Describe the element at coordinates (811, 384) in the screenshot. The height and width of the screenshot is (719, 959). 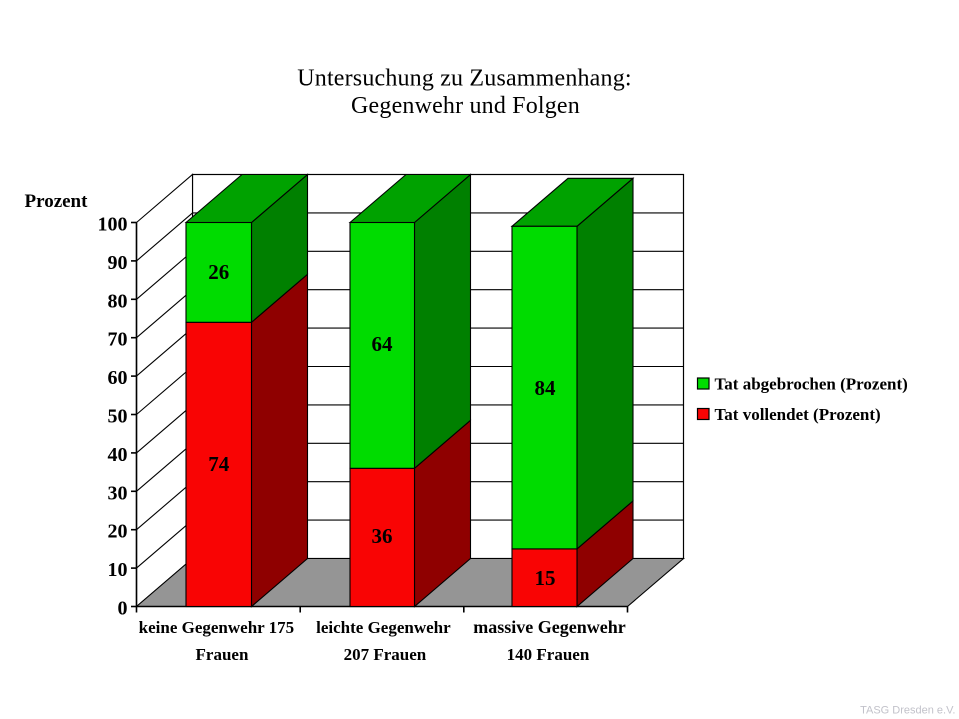
I see `svg-text: Tat abgebrochen (Prozent)` at that location.